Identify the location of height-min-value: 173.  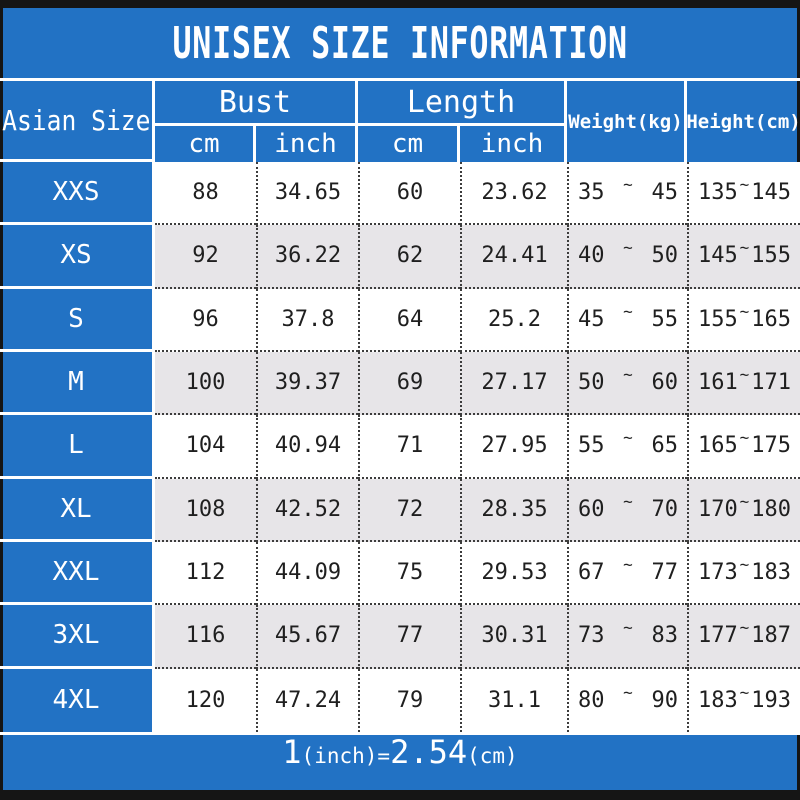
(718, 573).